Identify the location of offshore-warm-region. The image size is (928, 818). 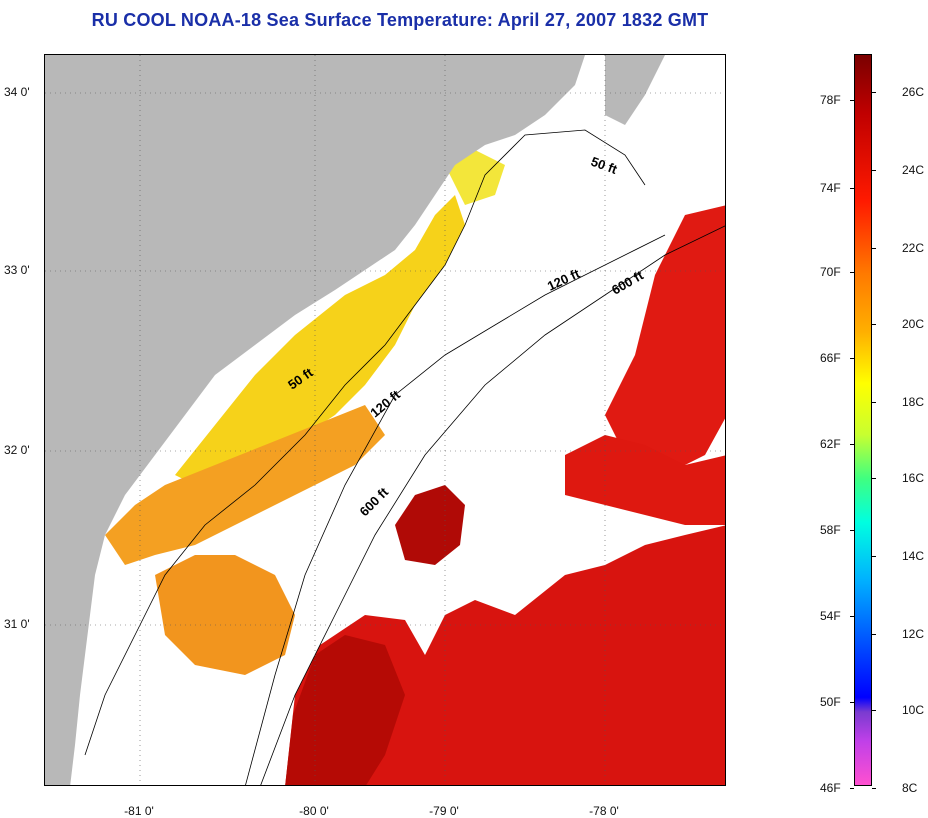
(665, 340).